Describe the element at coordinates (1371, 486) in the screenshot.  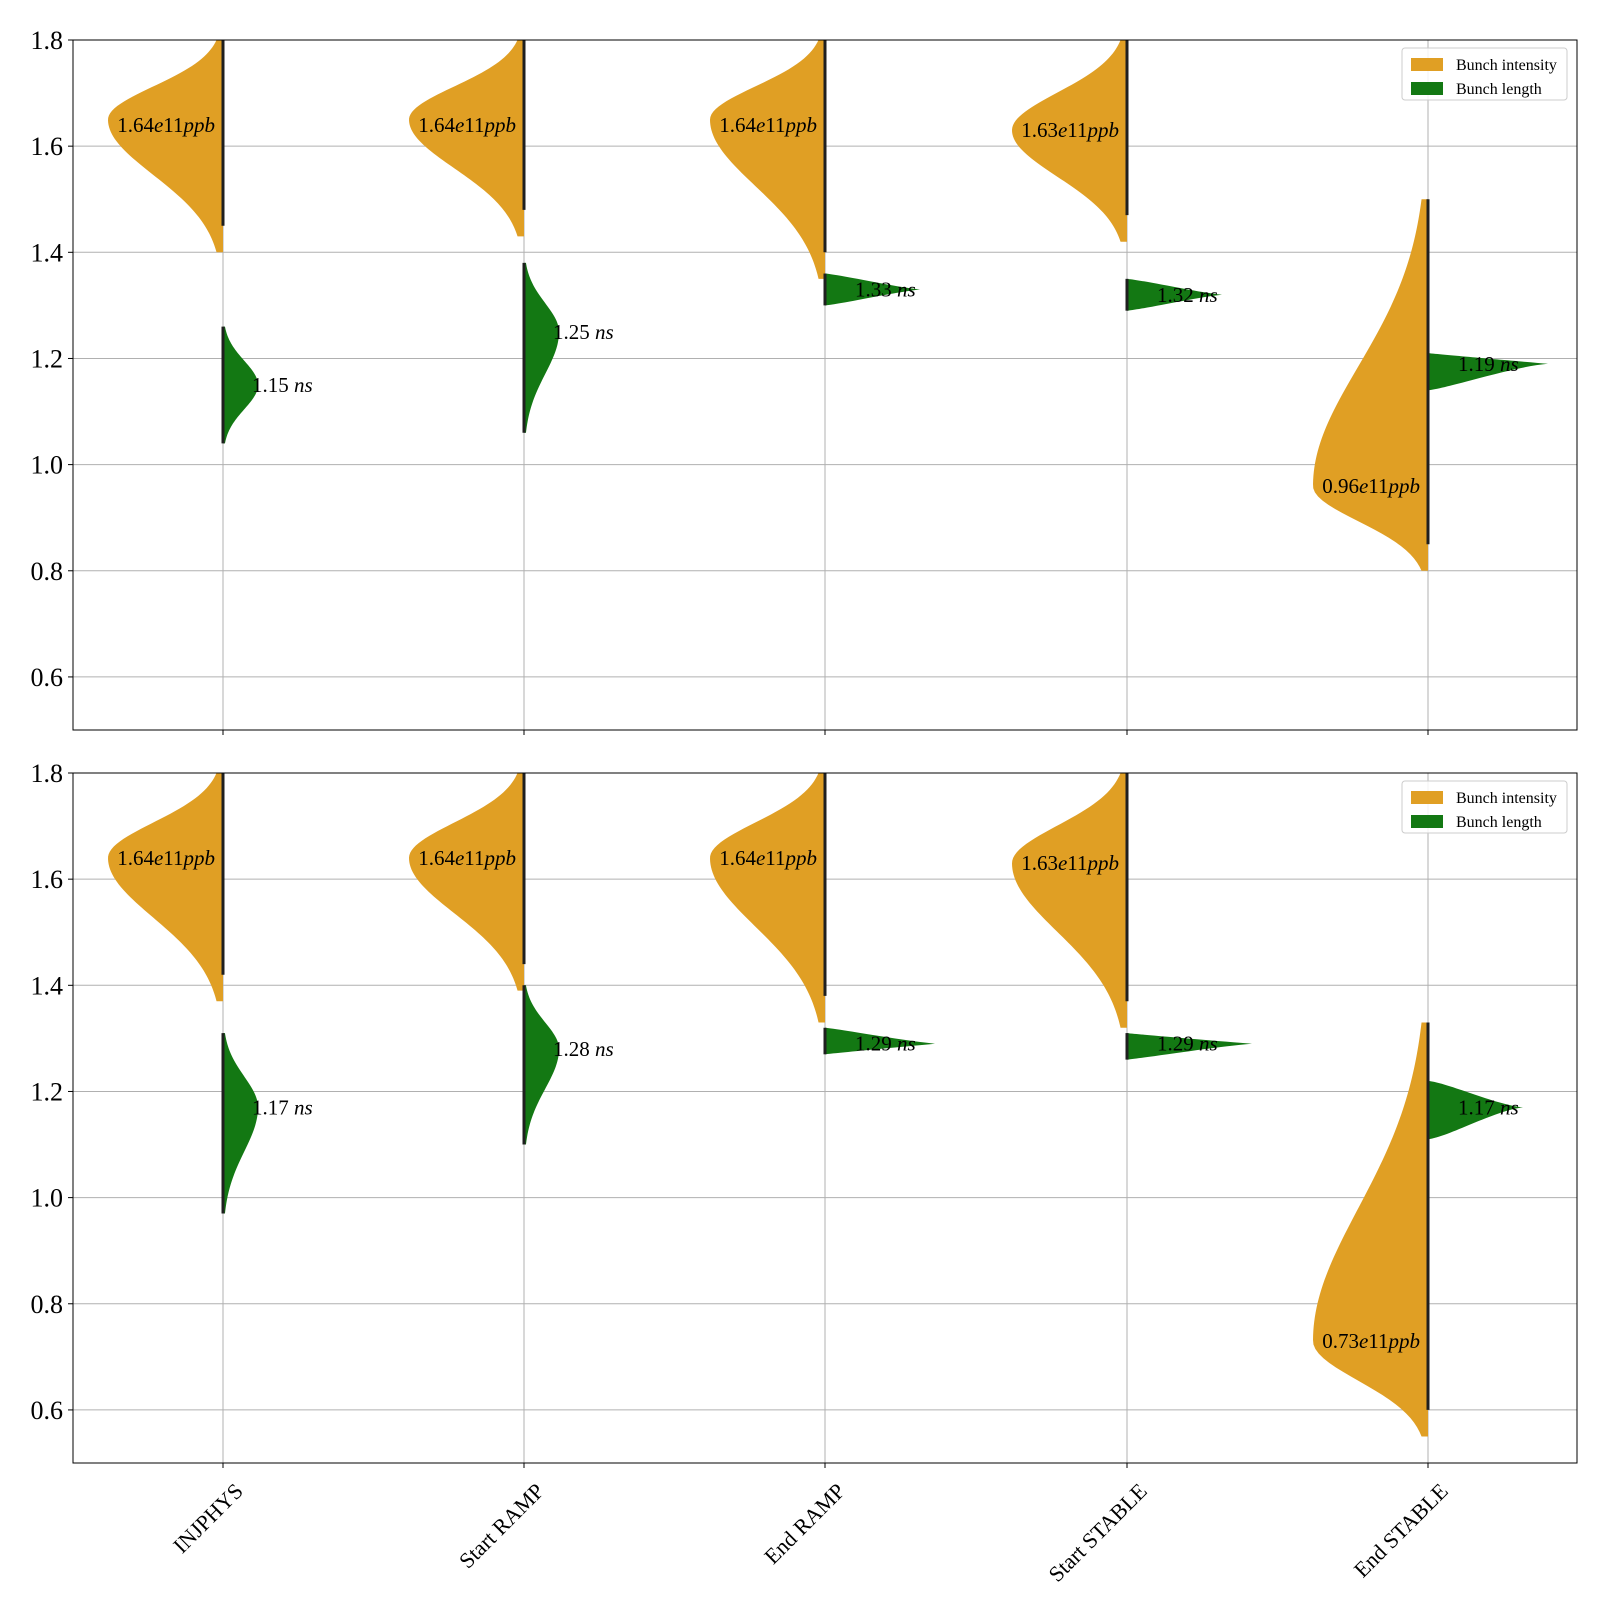
I see `intensity-annotation: 0.96e11ppb` at that location.